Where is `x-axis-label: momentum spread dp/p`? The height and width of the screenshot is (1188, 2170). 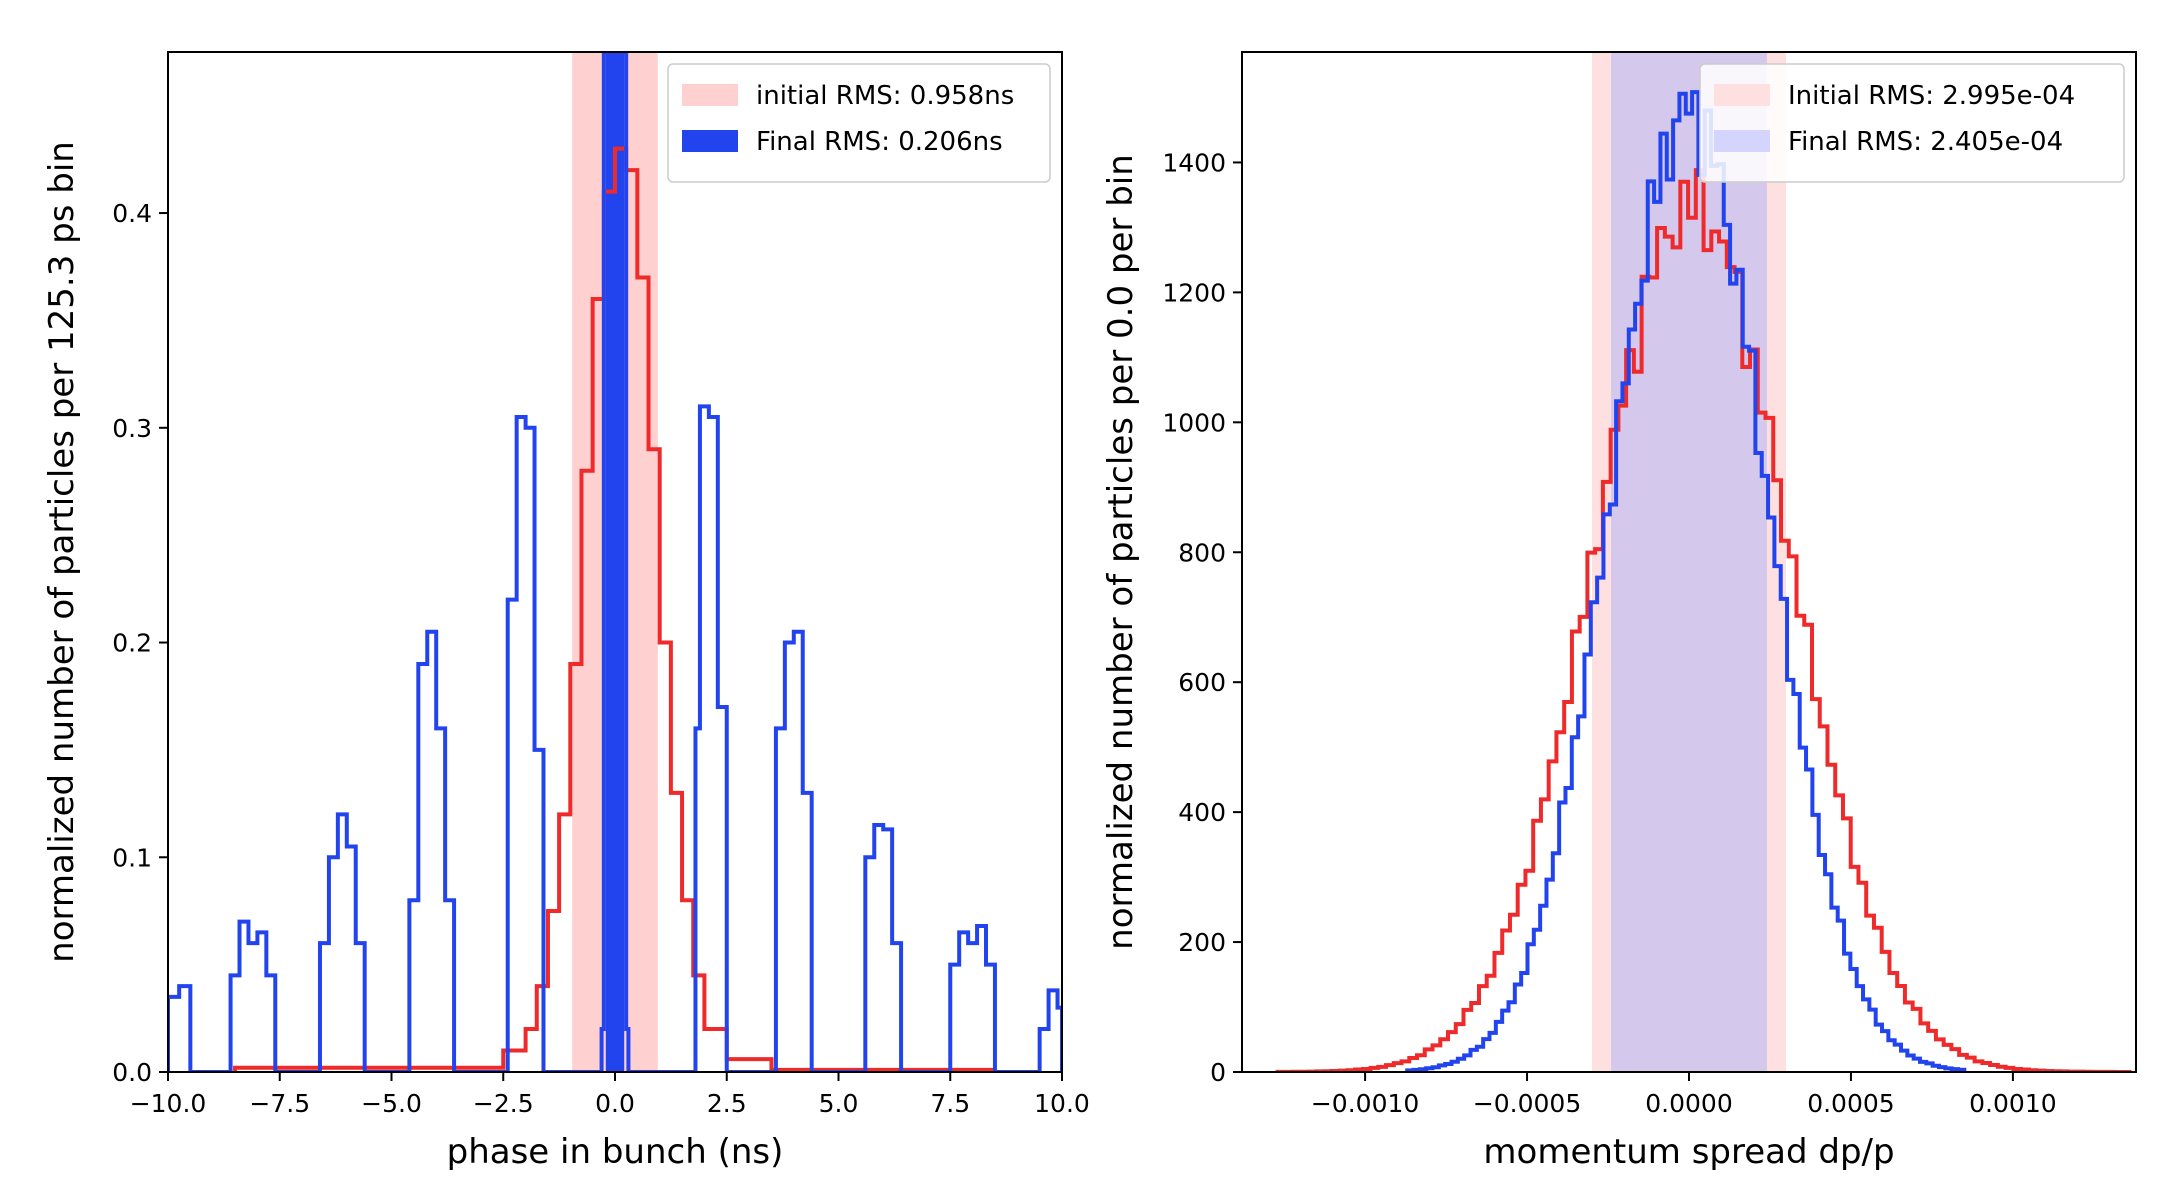
x-axis-label: momentum spread dp/p is located at coordinates (1688, 1152).